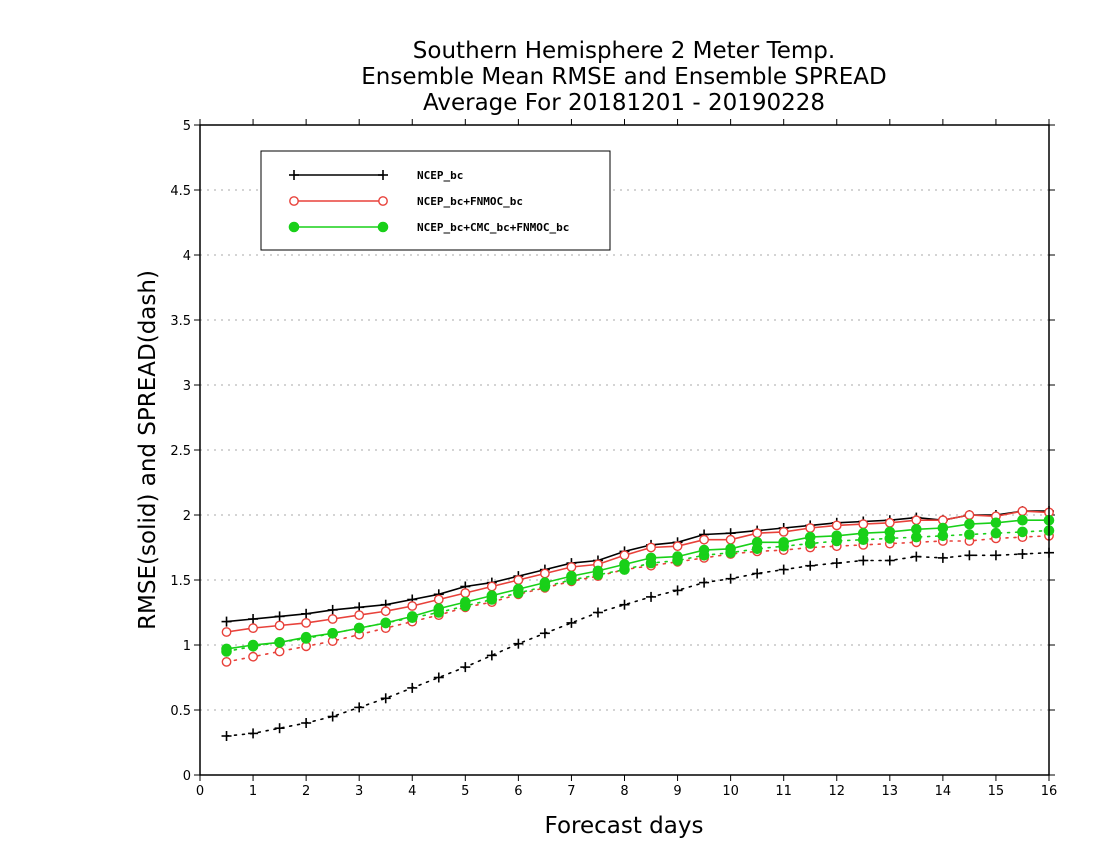 This screenshot has width=1100, height=850. Describe the element at coordinates (624, 51) in the screenshot. I see `chart-title-line-1: Southern Hemisphere 2 Meter Temp.` at that location.